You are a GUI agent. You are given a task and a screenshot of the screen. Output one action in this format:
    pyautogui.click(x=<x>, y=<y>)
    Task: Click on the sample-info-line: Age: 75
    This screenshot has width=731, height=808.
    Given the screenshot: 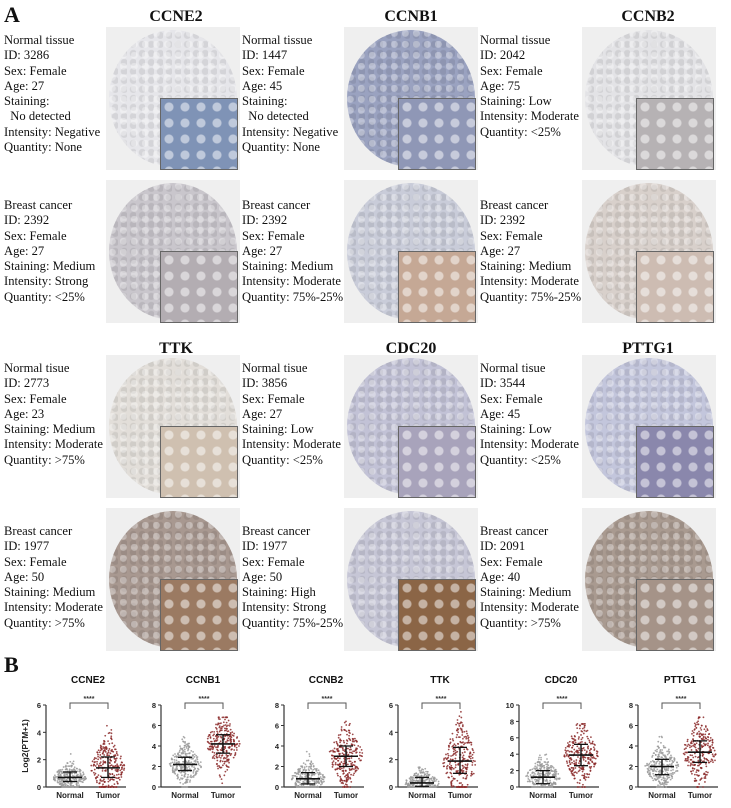 What is the action you would take?
    pyautogui.click(x=500, y=85)
    